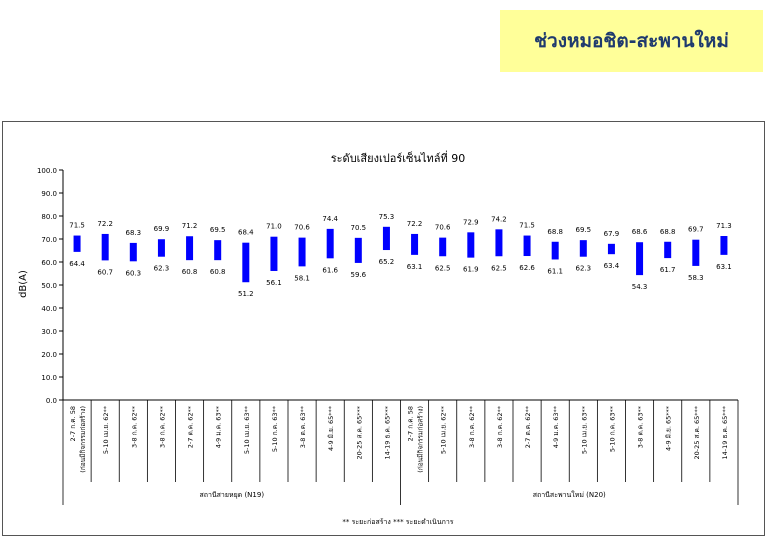  Describe the element at coordinates (246, 294) in the screenshot. I see `min-value-label: 51.2` at that location.